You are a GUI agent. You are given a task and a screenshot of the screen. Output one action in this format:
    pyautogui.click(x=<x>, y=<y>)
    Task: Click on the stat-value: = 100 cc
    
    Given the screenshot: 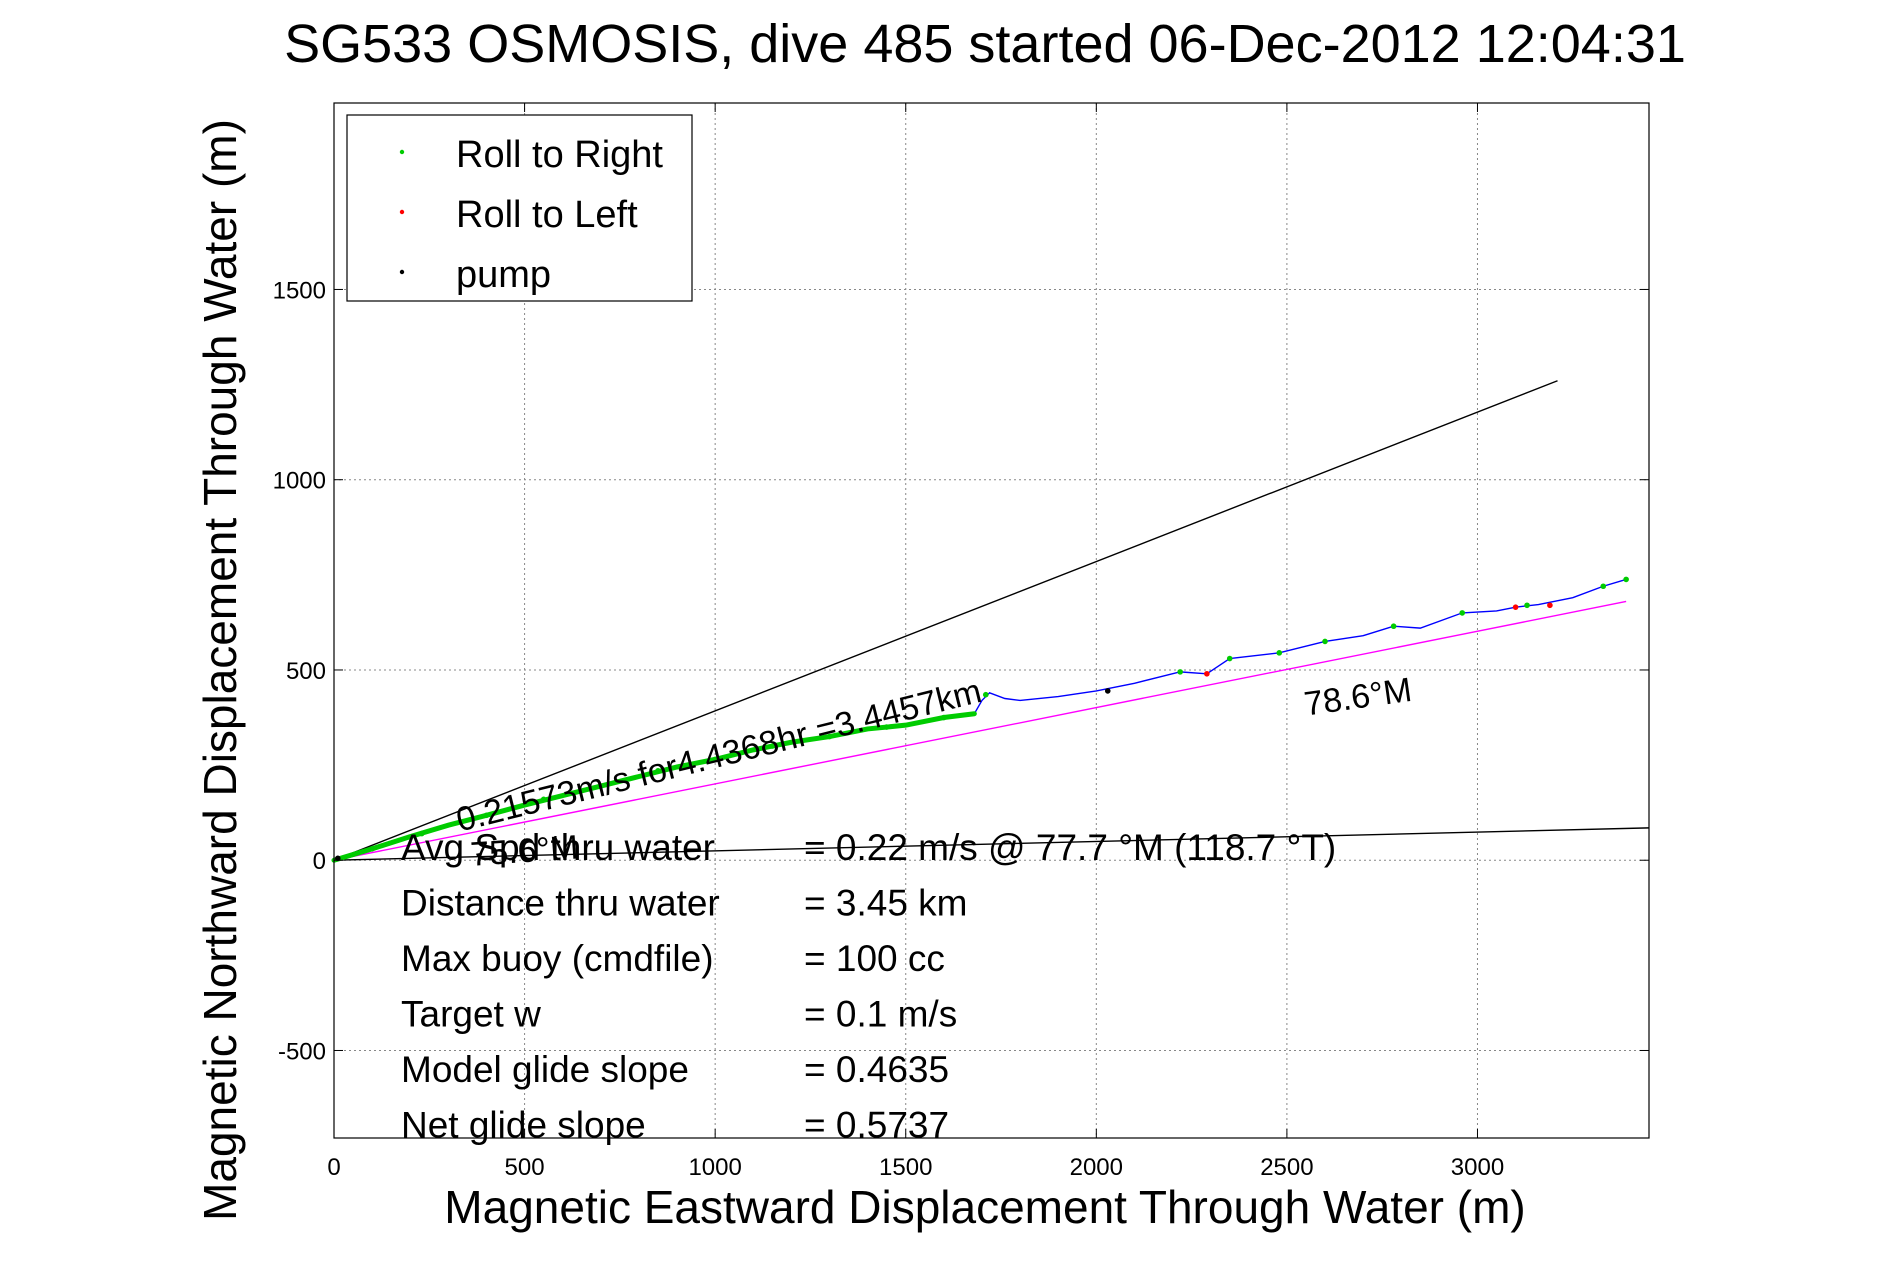 What is the action you would take?
    pyautogui.click(x=874, y=958)
    